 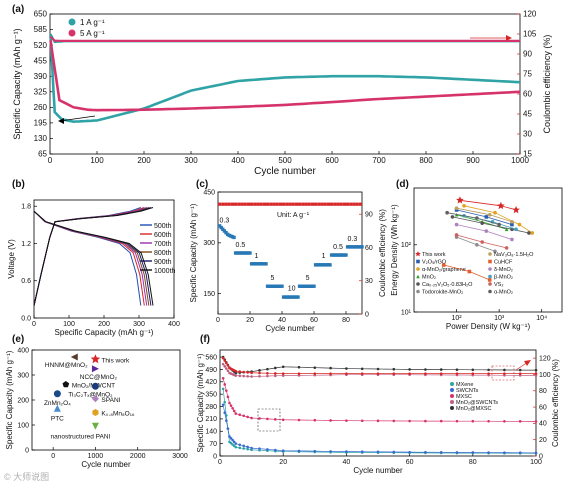 What do you see at coordinates (272, 278) in the screenshot?
I see `rate-label-3: 5` at bounding box center [272, 278].